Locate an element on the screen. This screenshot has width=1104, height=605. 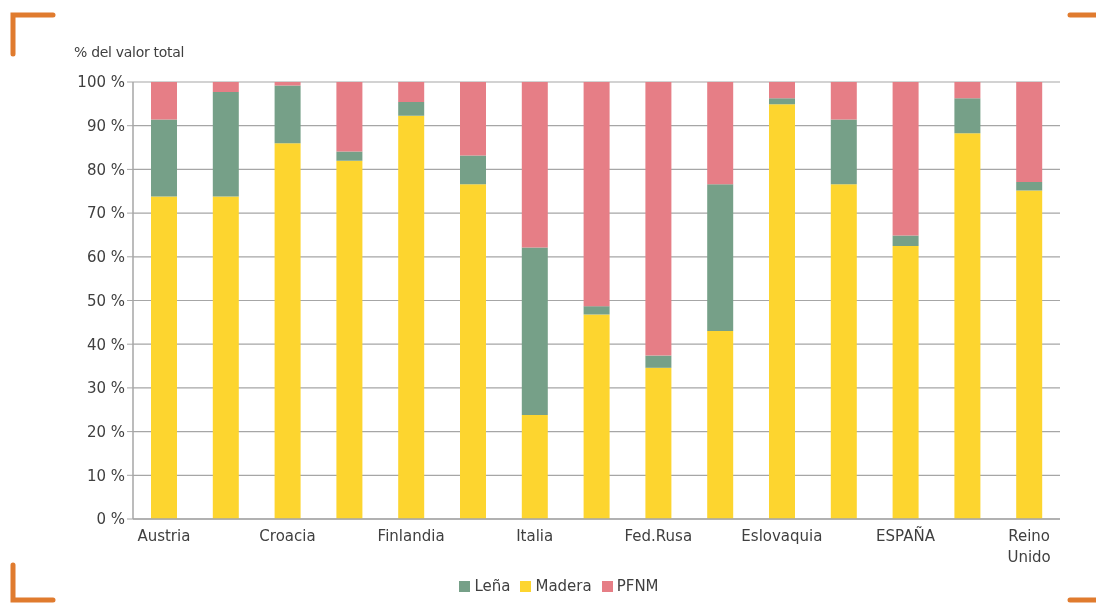
y-tick-label: 80 % is located at coordinates (105, 169).